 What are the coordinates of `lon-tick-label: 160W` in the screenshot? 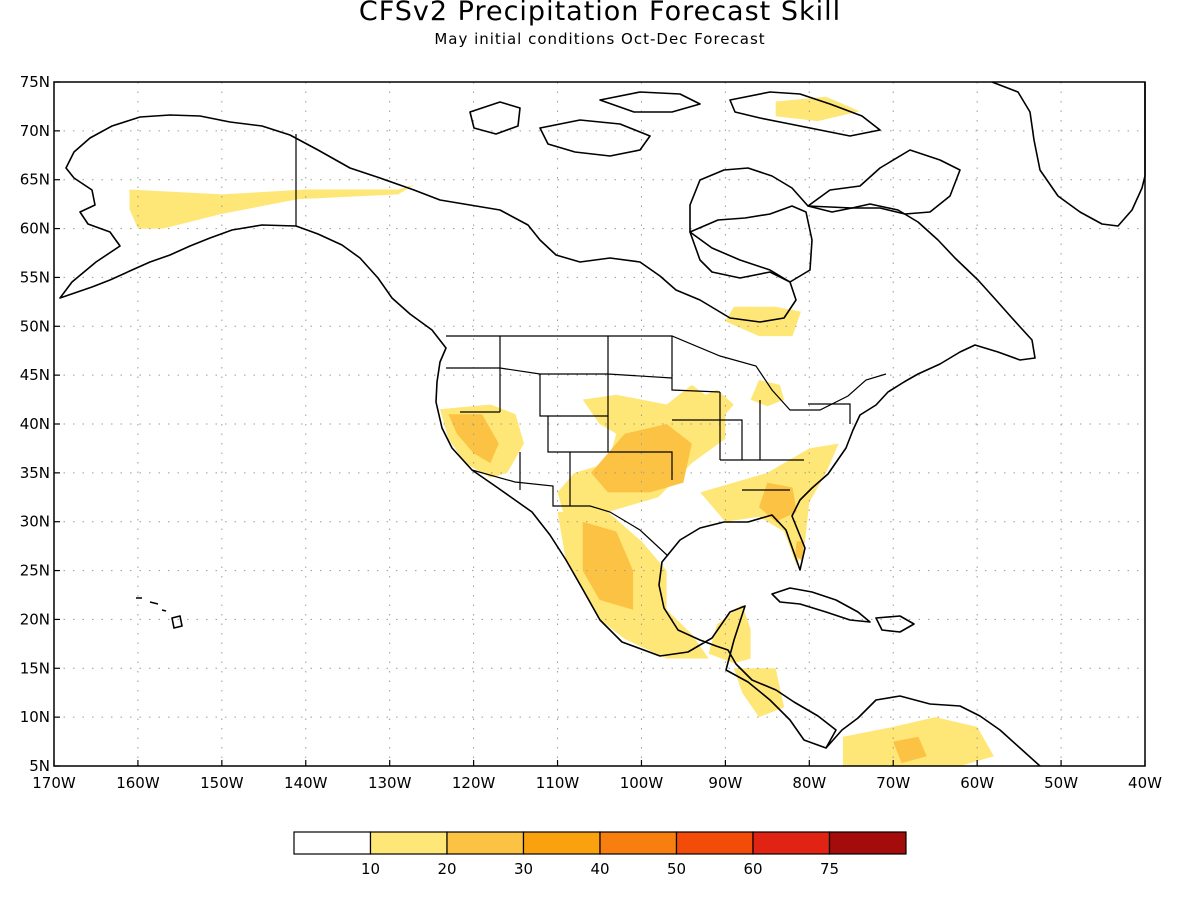 It's located at (138, 783).